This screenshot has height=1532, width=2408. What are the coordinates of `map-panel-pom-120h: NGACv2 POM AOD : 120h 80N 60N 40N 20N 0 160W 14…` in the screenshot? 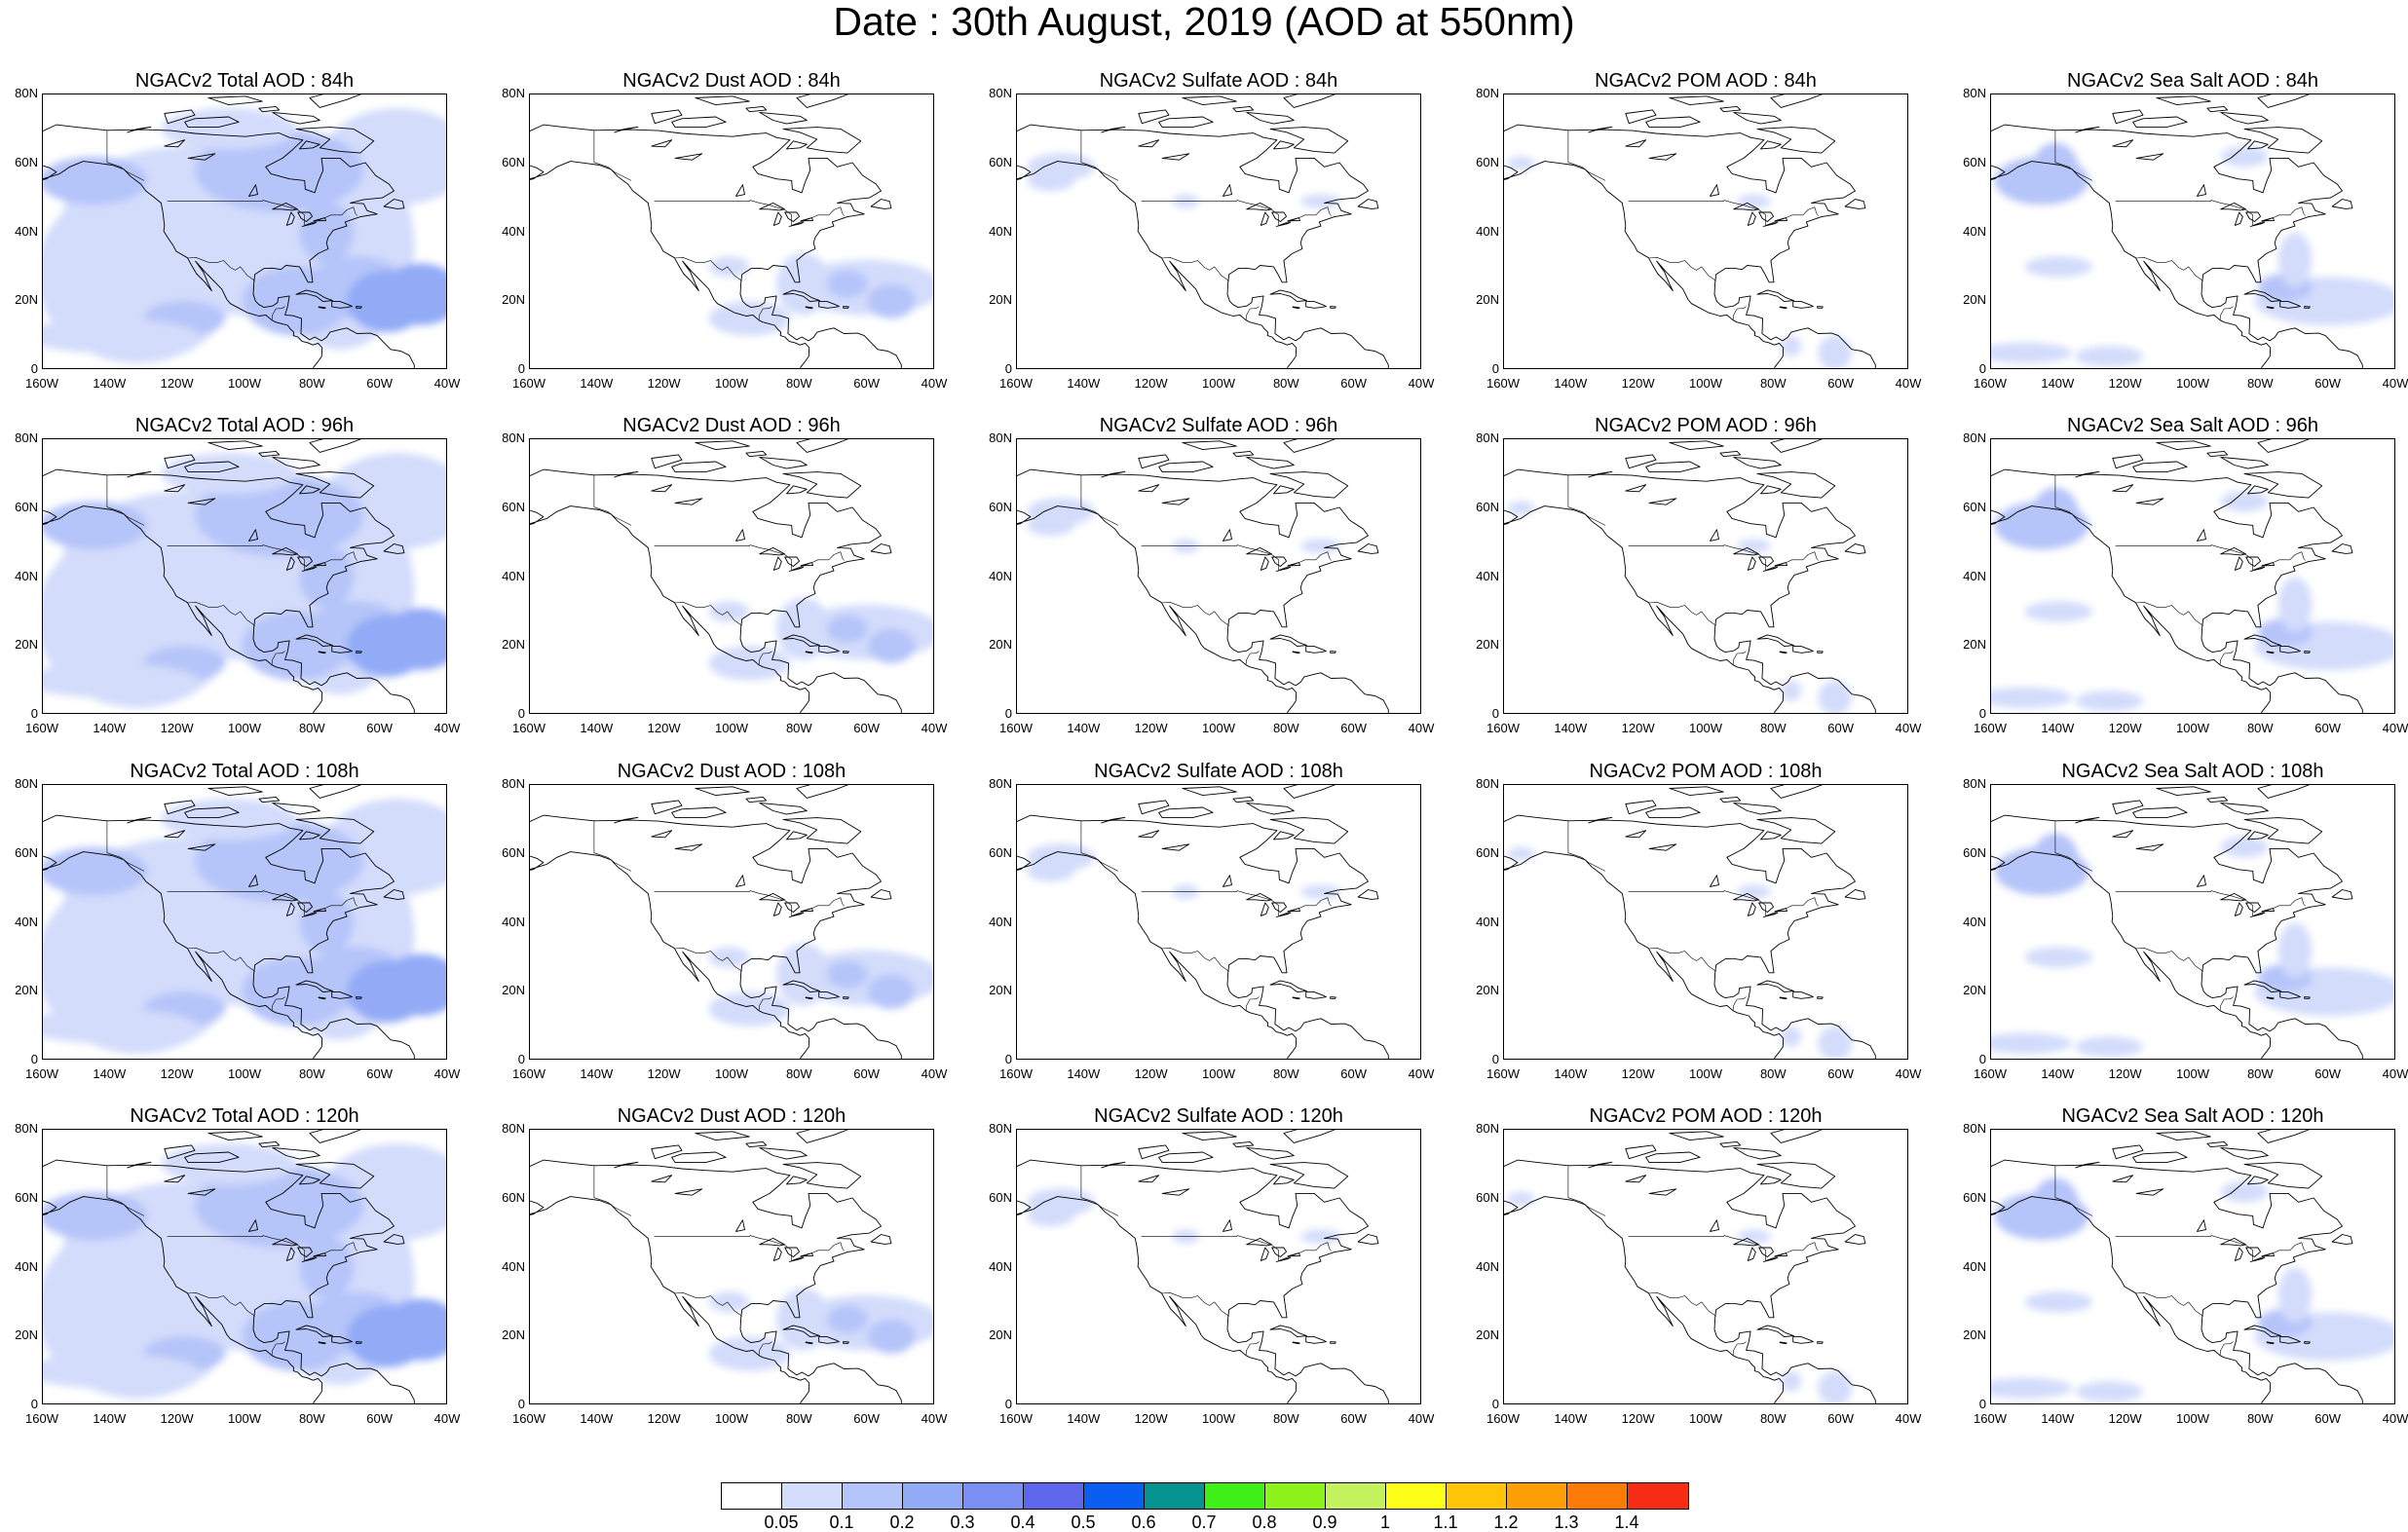 It's located at (1698, 1269).